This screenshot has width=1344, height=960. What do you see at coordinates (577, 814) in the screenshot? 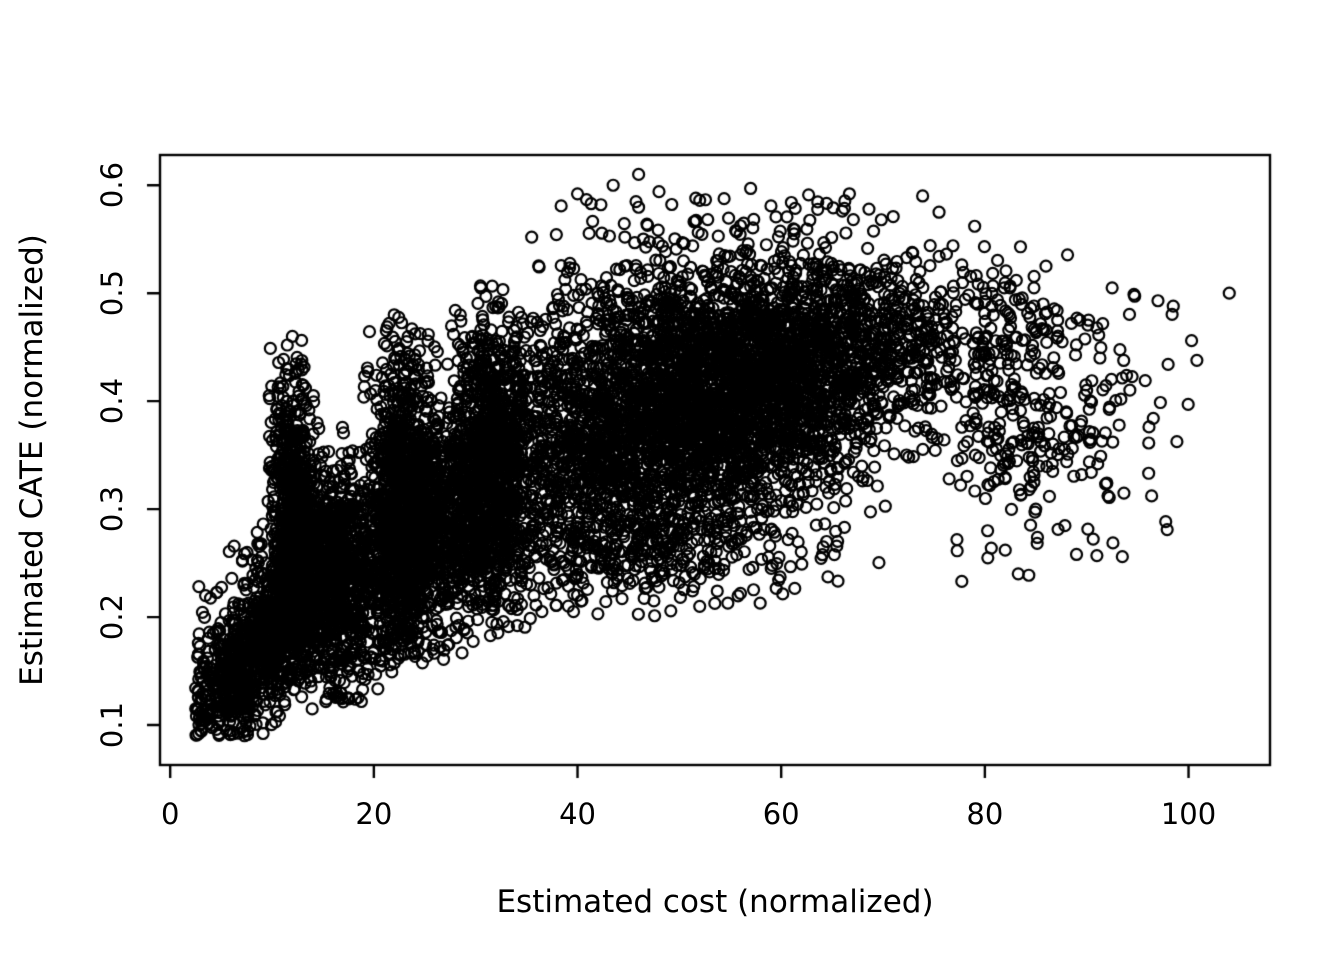
I see `x-tick-label: 40` at bounding box center [577, 814].